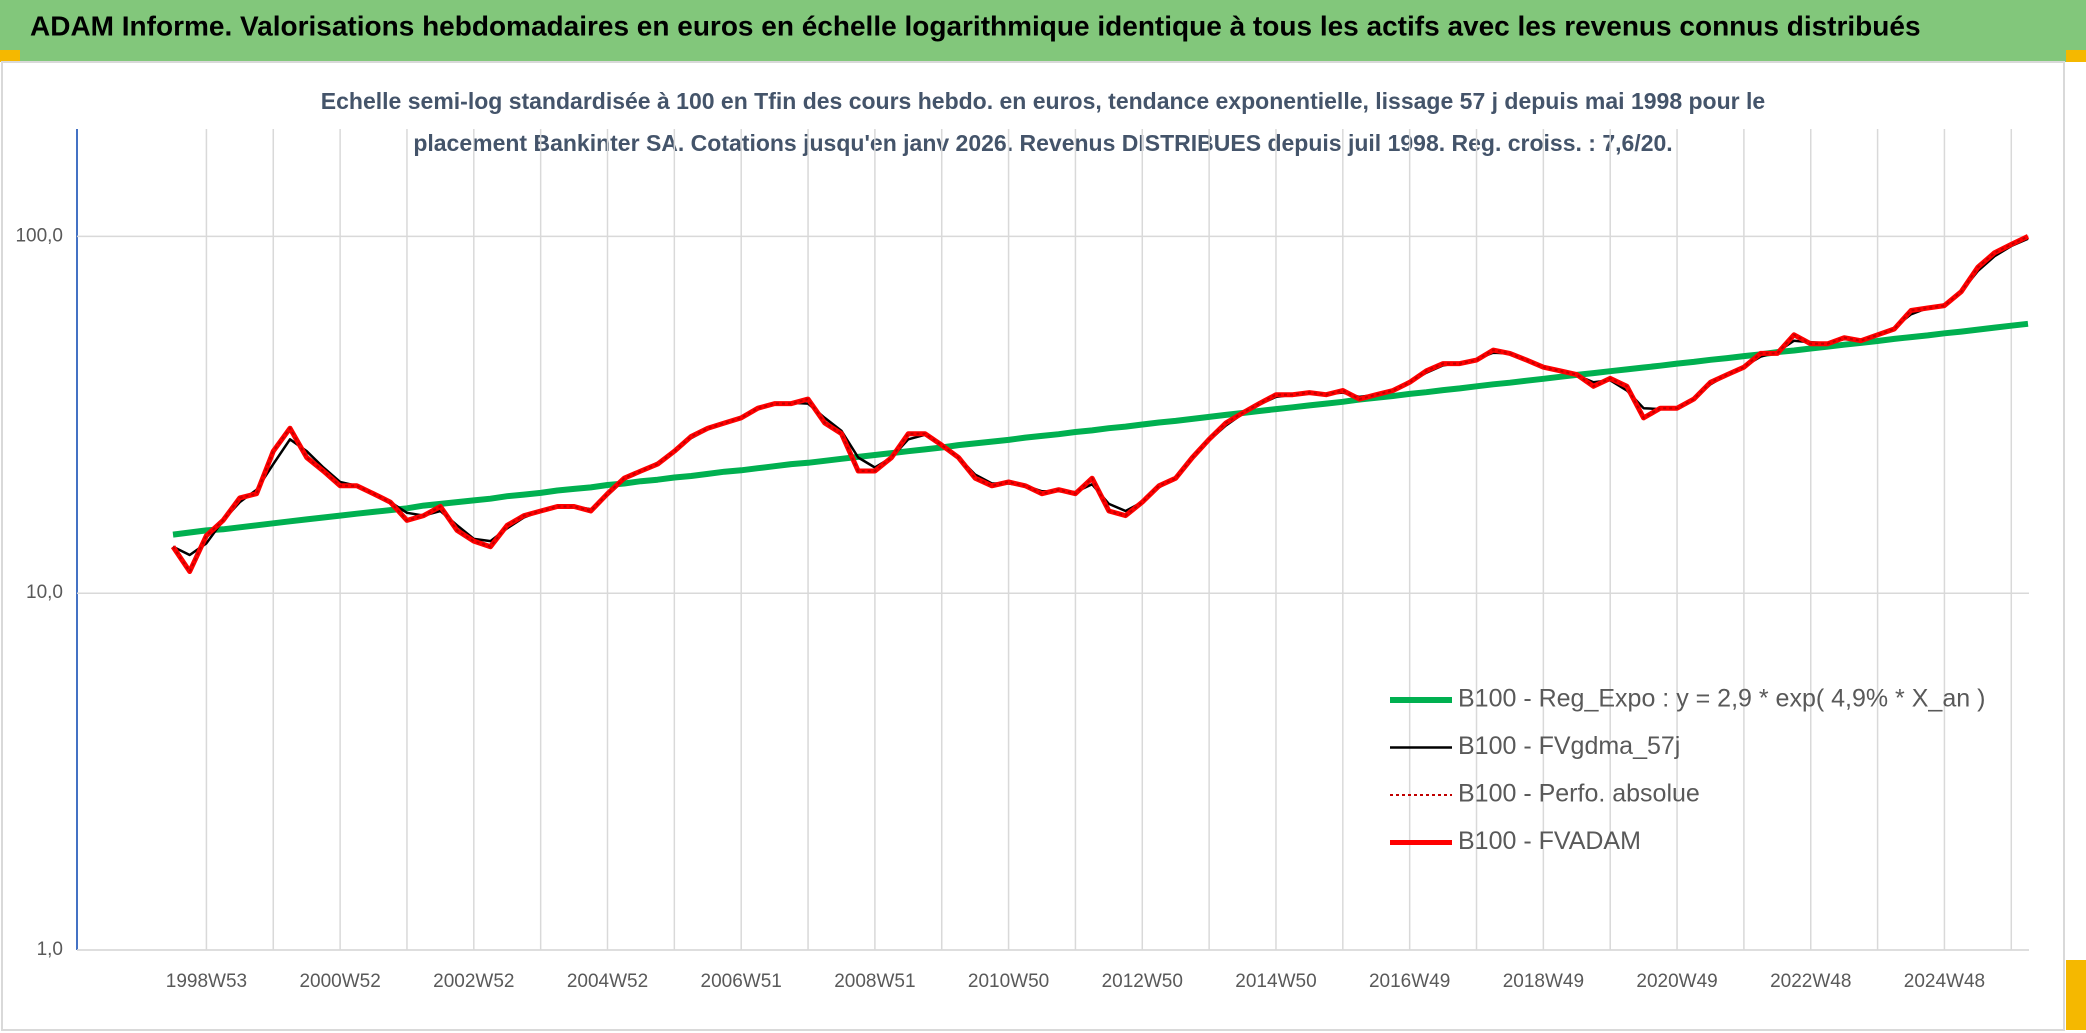 This screenshot has width=2086, height=1033. What do you see at coordinates (1142, 981) in the screenshot?
I see `x-tick-label: 2012W50` at bounding box center [1142, 981].